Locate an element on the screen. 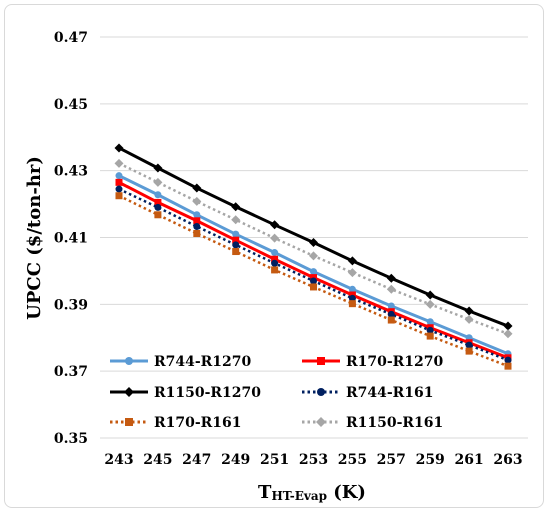 The width and height of the screenshot is (550, 514). x-tick-label: 249 is located at coordinates (235, 460).